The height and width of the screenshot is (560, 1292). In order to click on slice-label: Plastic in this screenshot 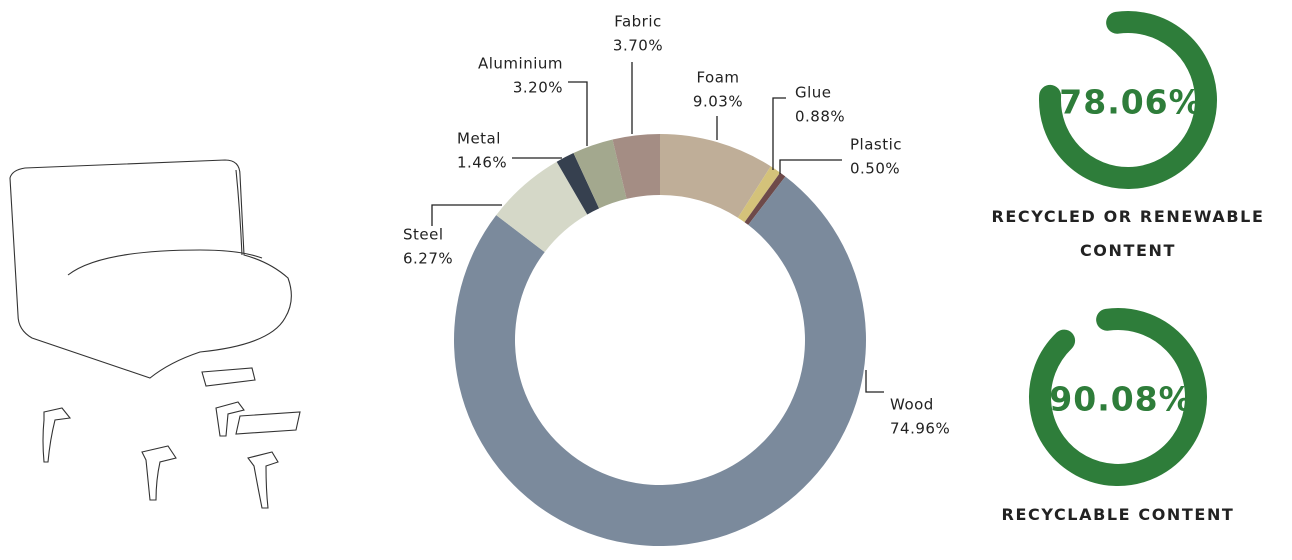, I will do `click(876, 145)`.